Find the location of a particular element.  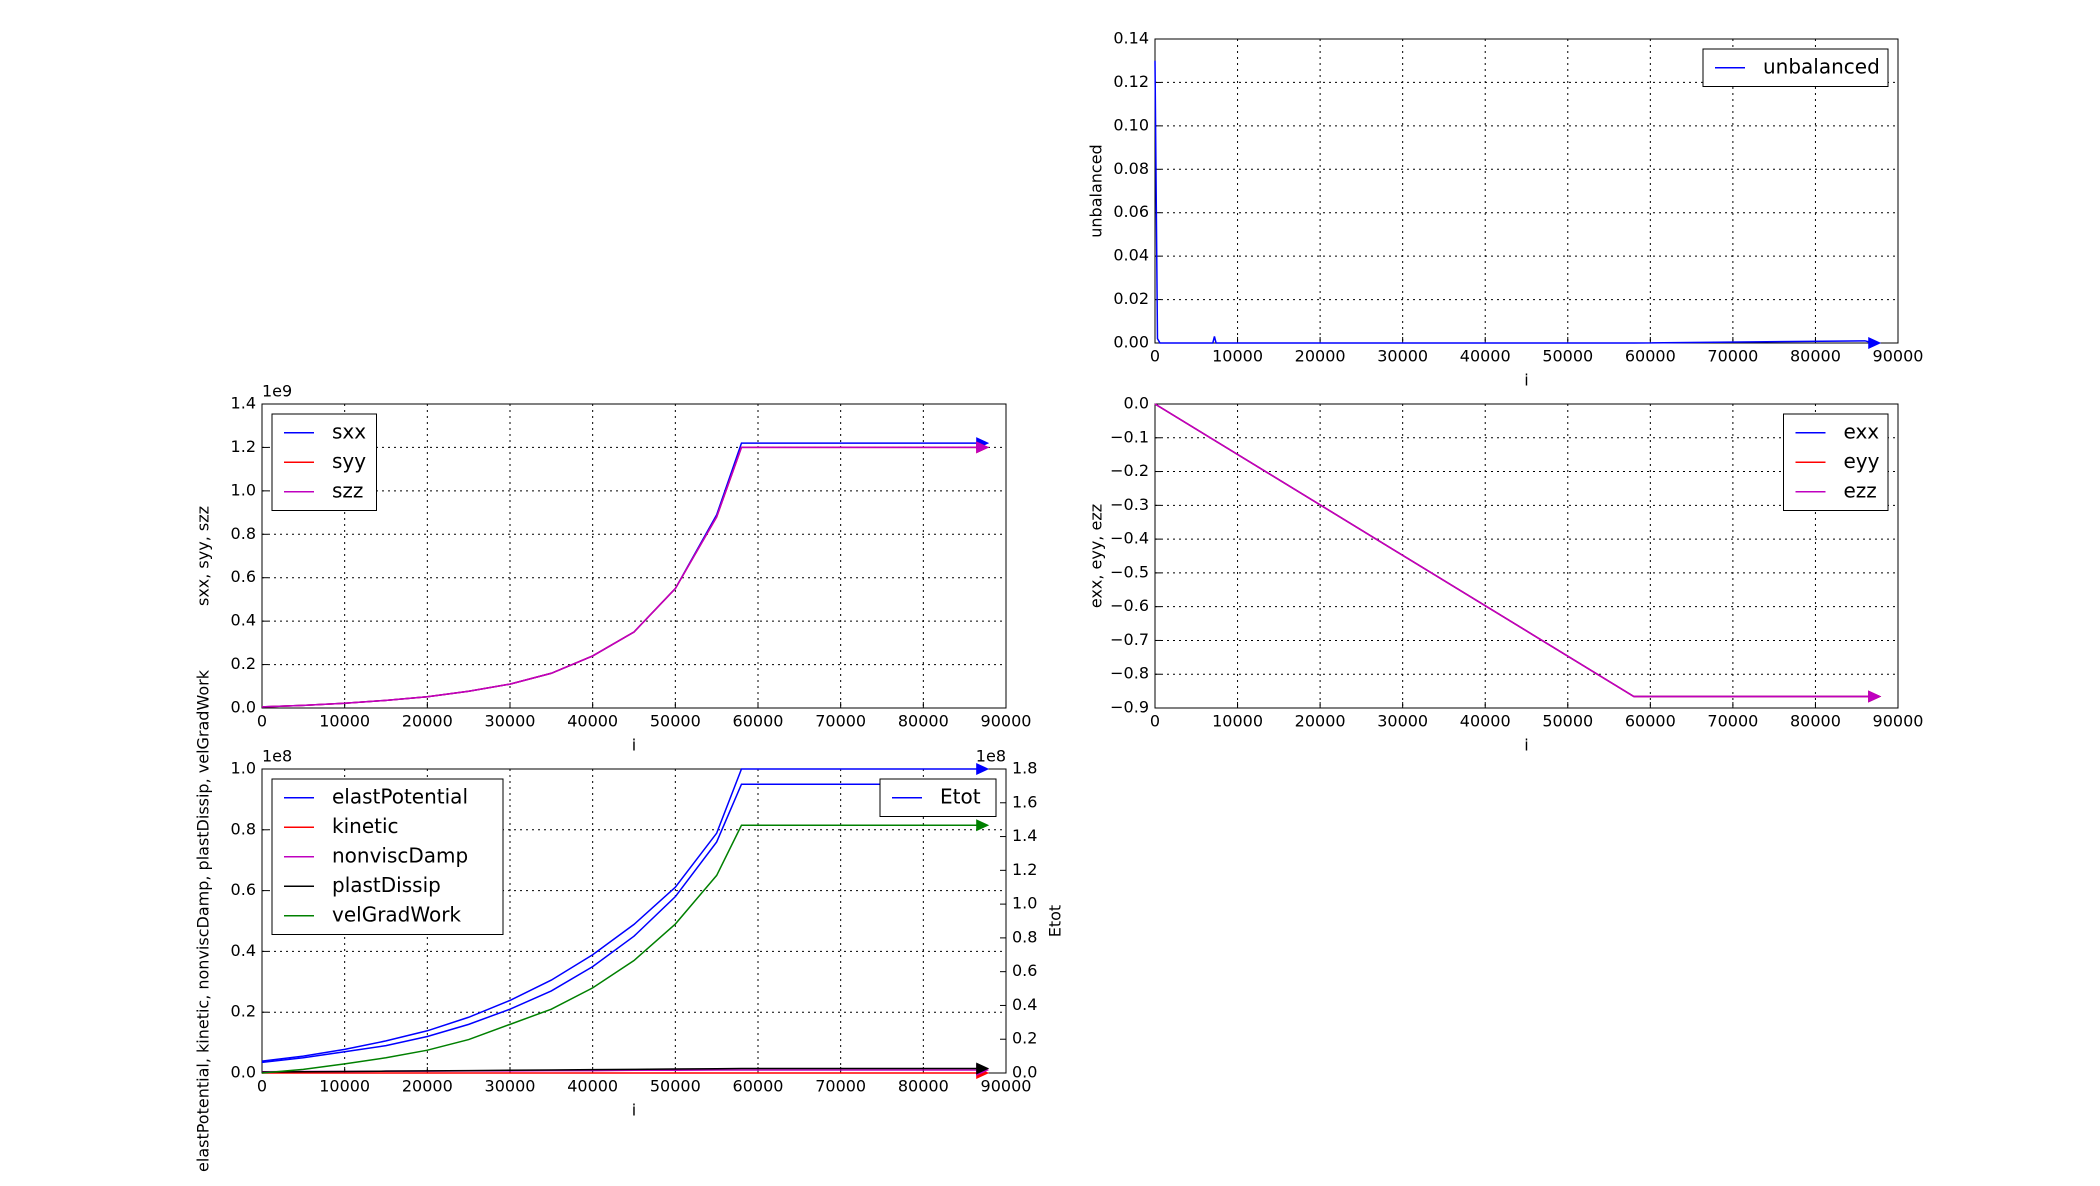

legend-label: elastPotential is located at coordinates (400, 796).